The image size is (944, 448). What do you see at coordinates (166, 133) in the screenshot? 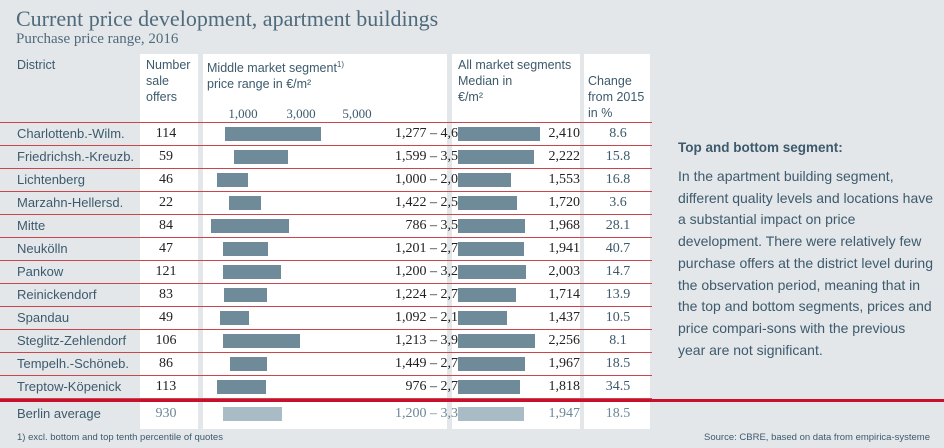
I see `offers-count: 114` at bounding box center [166, 133].